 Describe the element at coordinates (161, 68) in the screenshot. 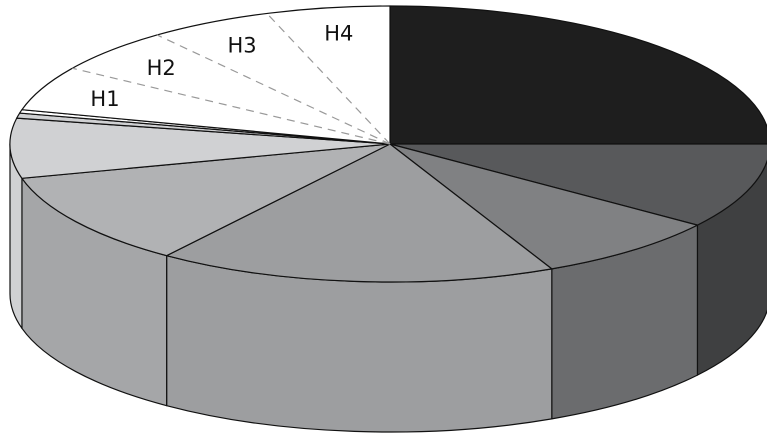

I see `sub-slice-label-h2: H2` at that location.